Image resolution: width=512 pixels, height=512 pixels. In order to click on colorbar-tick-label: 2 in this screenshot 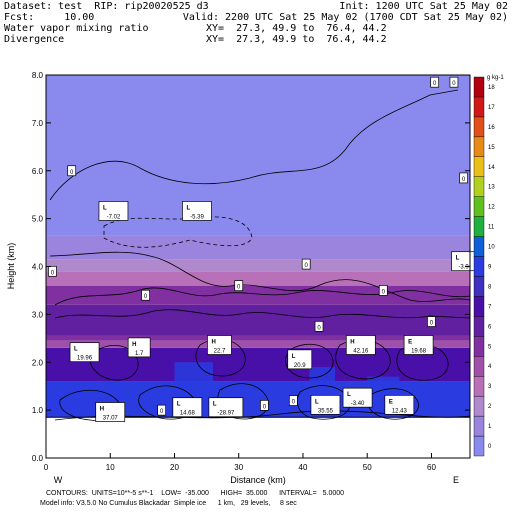, I will do `click(490, 407)`.